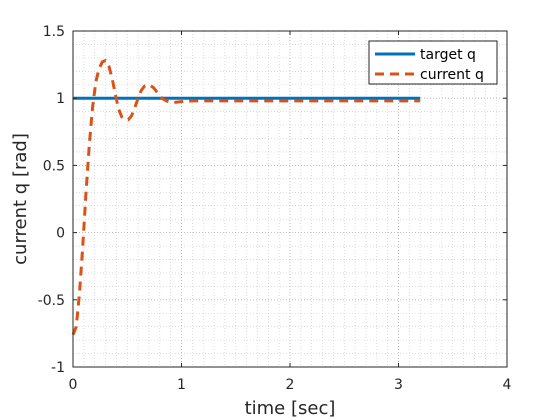 This screenshot has width=560, height=420. I want to click on legend-label-current-q: current q, so click(452, 75).